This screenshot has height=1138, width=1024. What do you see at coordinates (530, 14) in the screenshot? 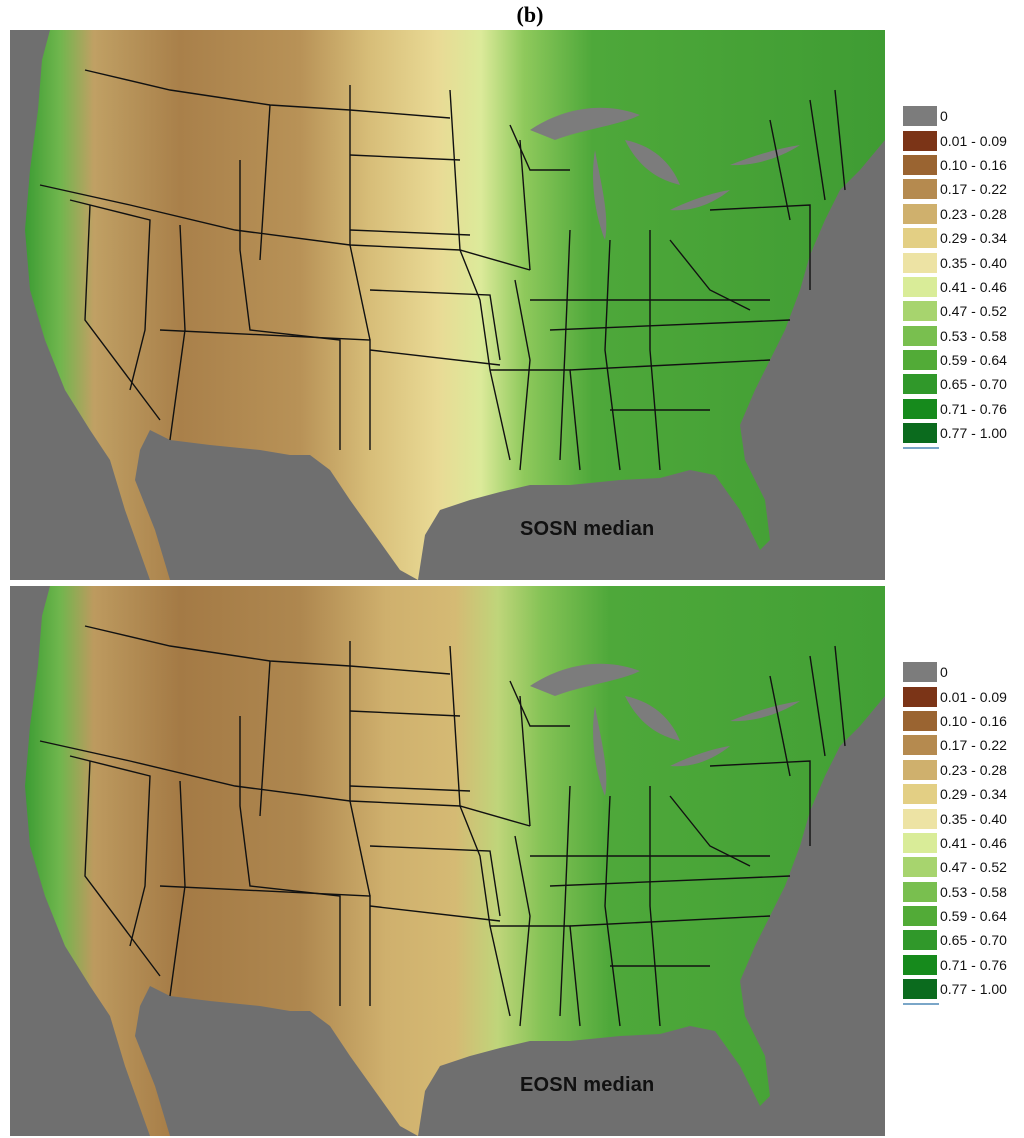
I see `figure-label: (b)` at bounding box center [530, 14].